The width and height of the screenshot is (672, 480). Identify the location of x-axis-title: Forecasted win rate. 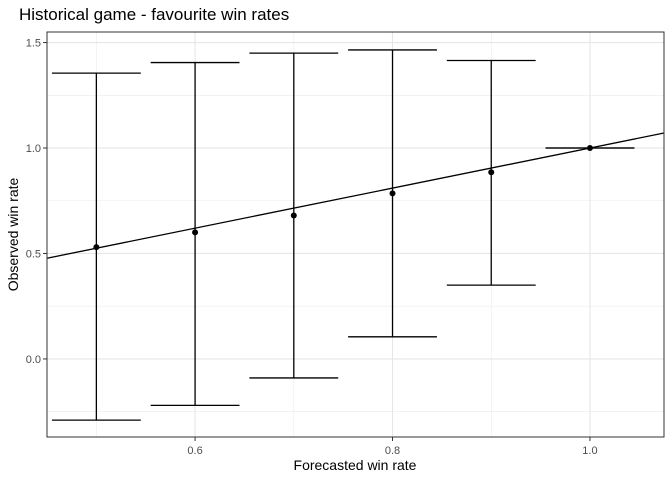
(355, 465).